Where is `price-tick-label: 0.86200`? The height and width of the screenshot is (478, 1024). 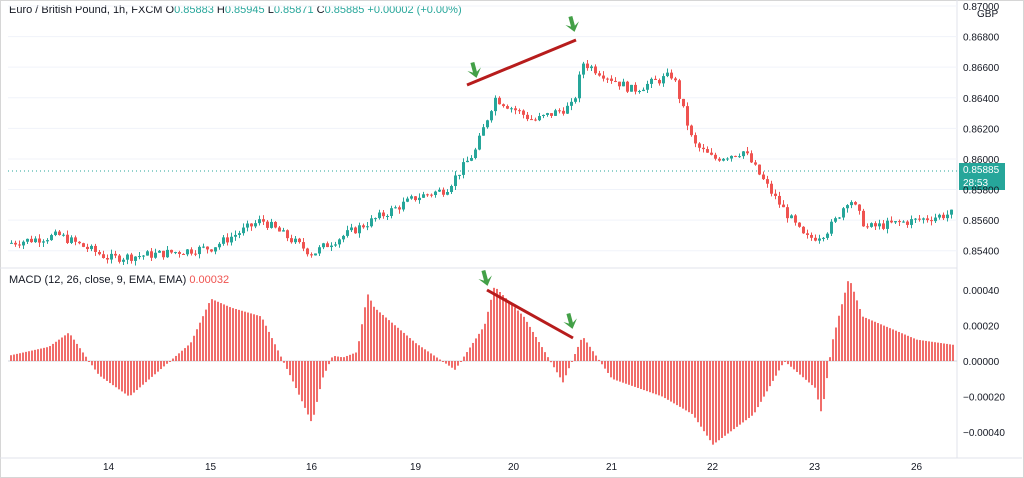
price-tick-label: 0.86200 is located at coordinates (981, 129).